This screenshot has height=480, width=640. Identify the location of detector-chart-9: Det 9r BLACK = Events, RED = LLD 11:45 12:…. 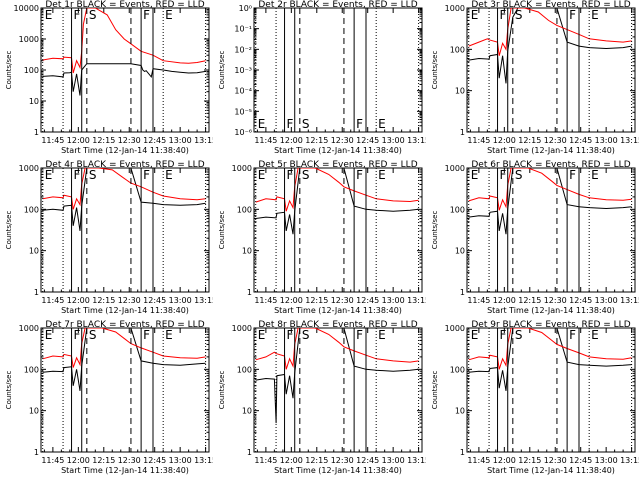
(535, 397).